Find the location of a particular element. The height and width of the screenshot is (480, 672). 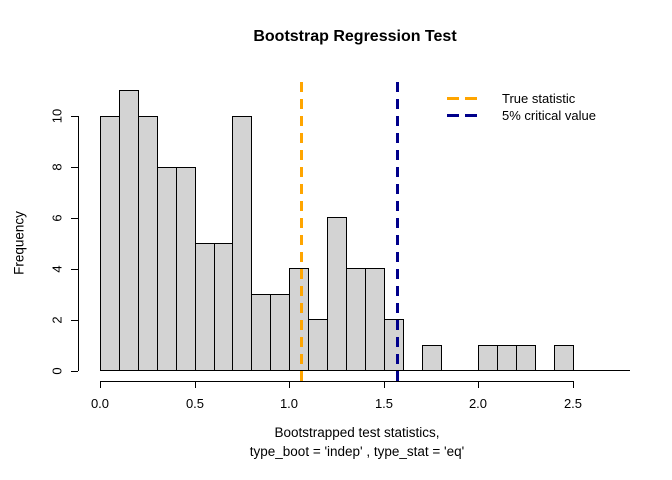

critical-value-line is located at coordinates (397, 231).